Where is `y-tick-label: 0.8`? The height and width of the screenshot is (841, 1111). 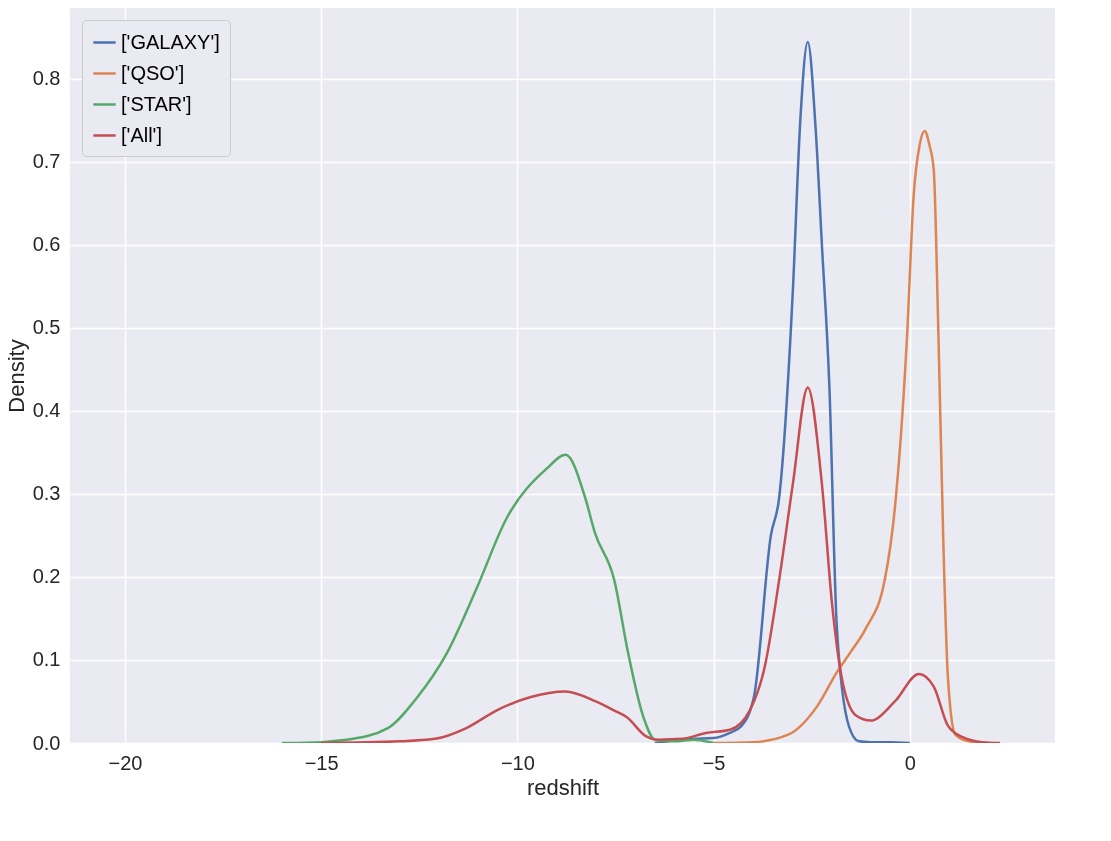
y-tick-label: 0.8 is located at coordinates (46, 78).